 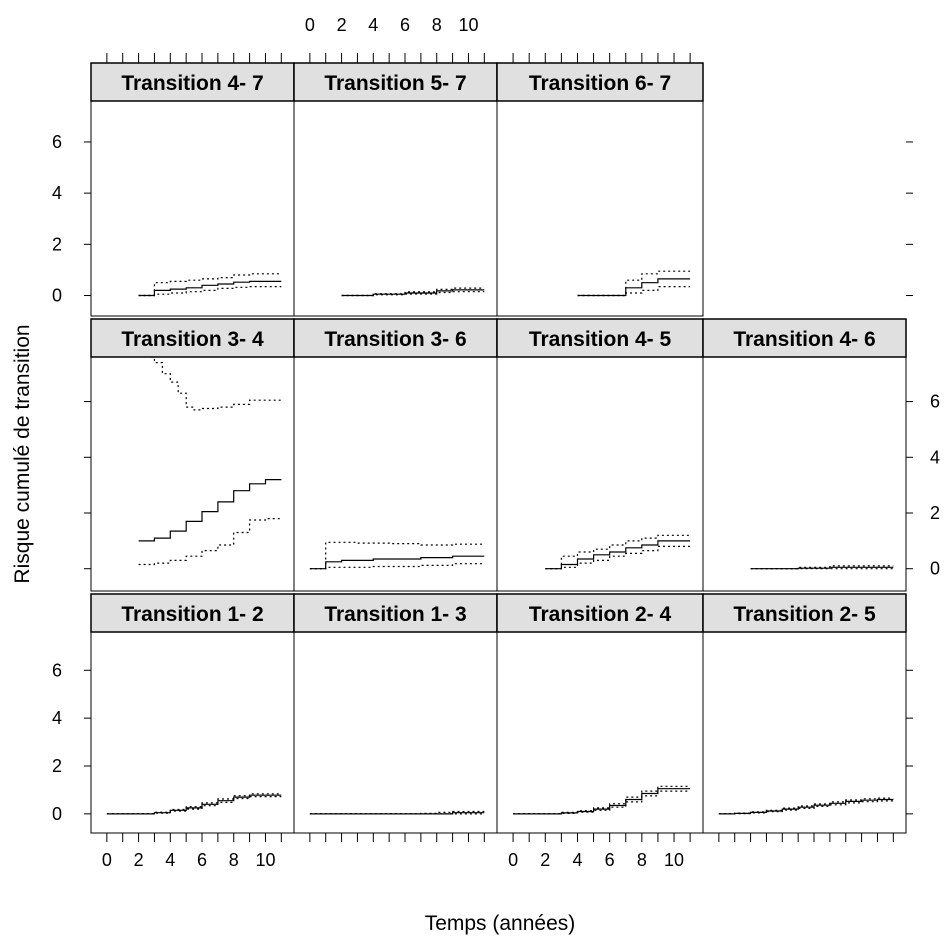 I want to click on strip-label: Transition 3- 6, so click(x=395, y=339).